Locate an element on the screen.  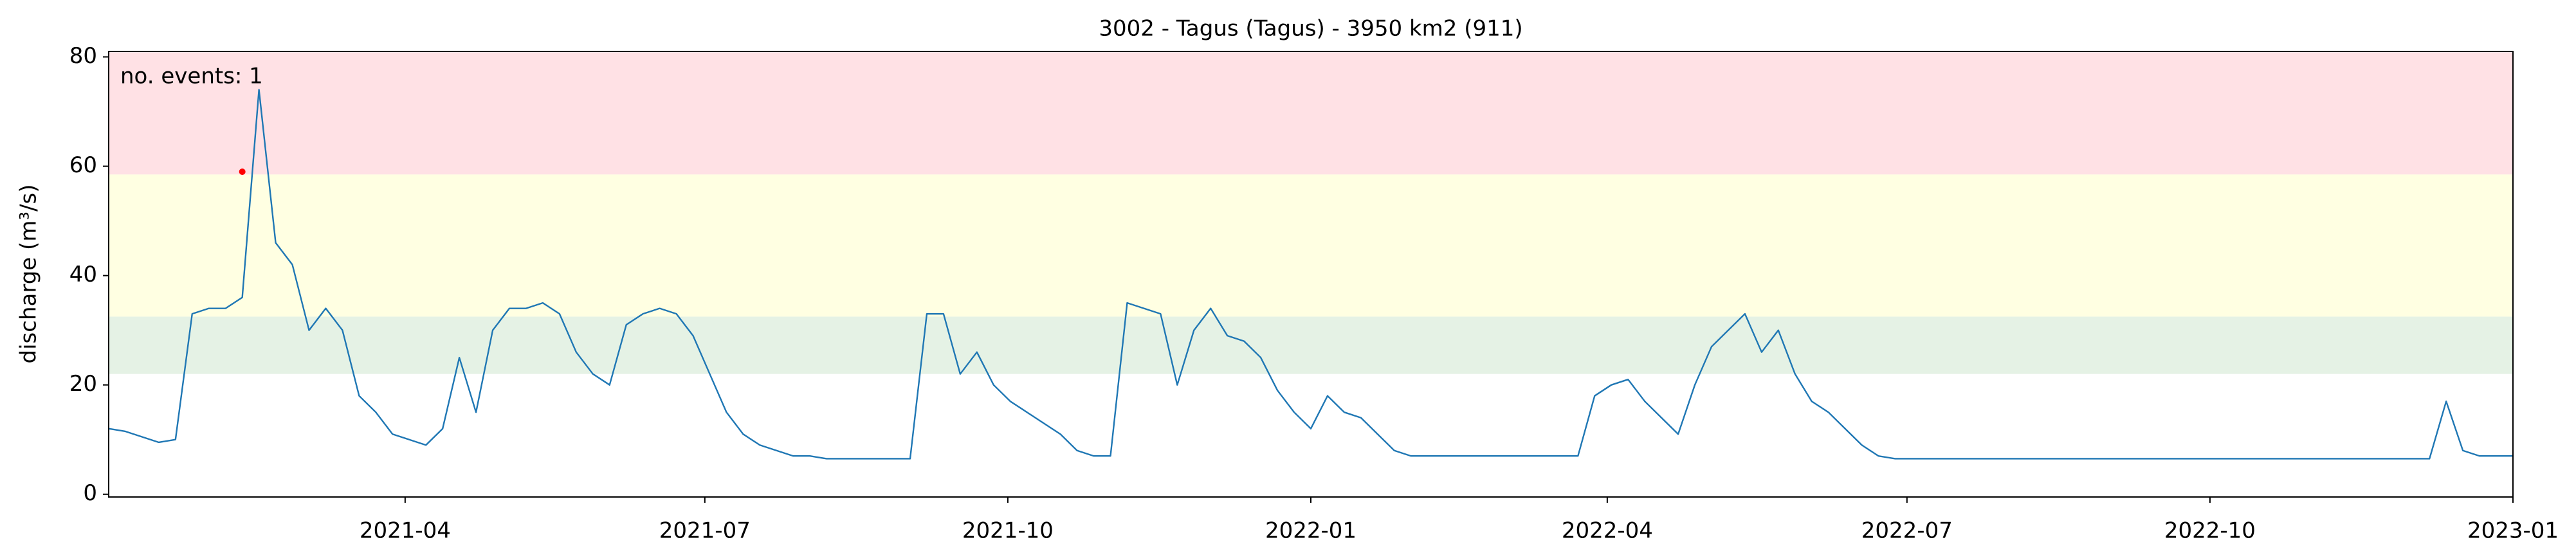
x-tick-label: 2021-04 is located at coordinates (405, 531).